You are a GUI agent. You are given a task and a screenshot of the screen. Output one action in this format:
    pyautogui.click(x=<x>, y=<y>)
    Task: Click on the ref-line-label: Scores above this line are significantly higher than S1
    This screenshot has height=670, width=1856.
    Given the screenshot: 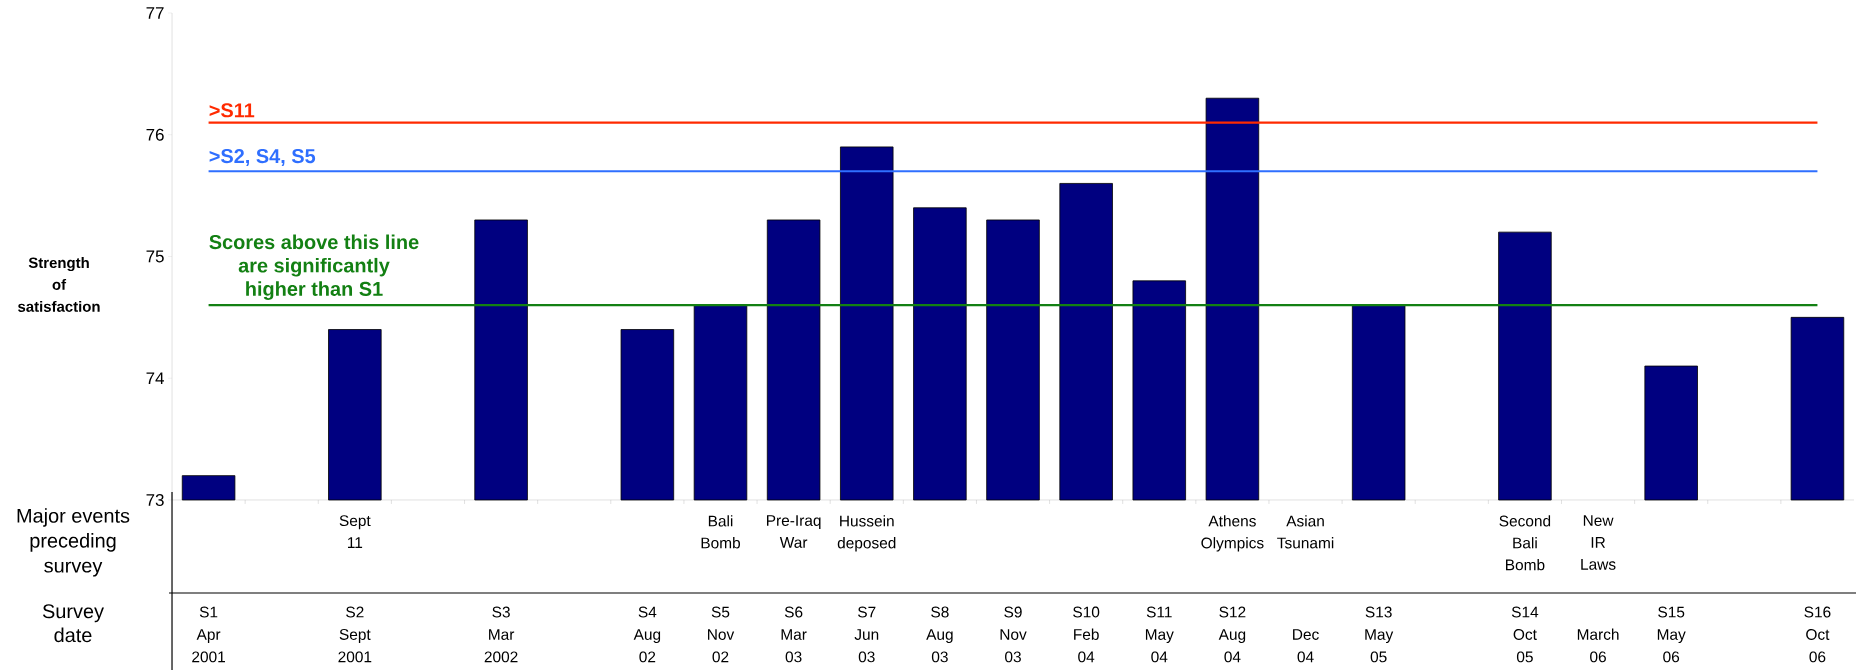 What is the action you would take?
    pyautogui.click(x=314, y=267)
    